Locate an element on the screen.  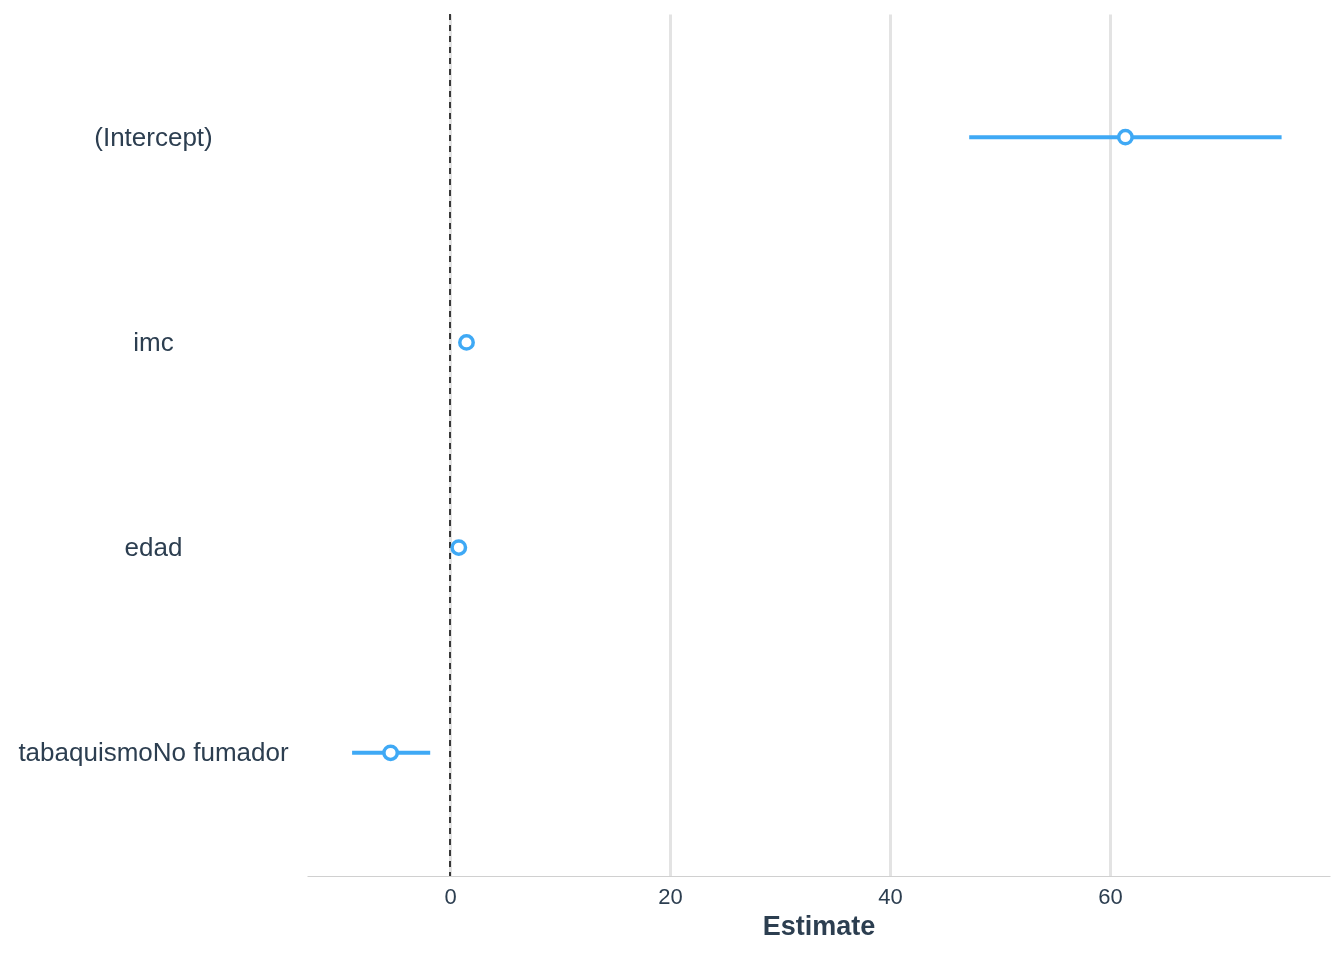
x-tick-label: 20 is located at coordinates (670, 896).